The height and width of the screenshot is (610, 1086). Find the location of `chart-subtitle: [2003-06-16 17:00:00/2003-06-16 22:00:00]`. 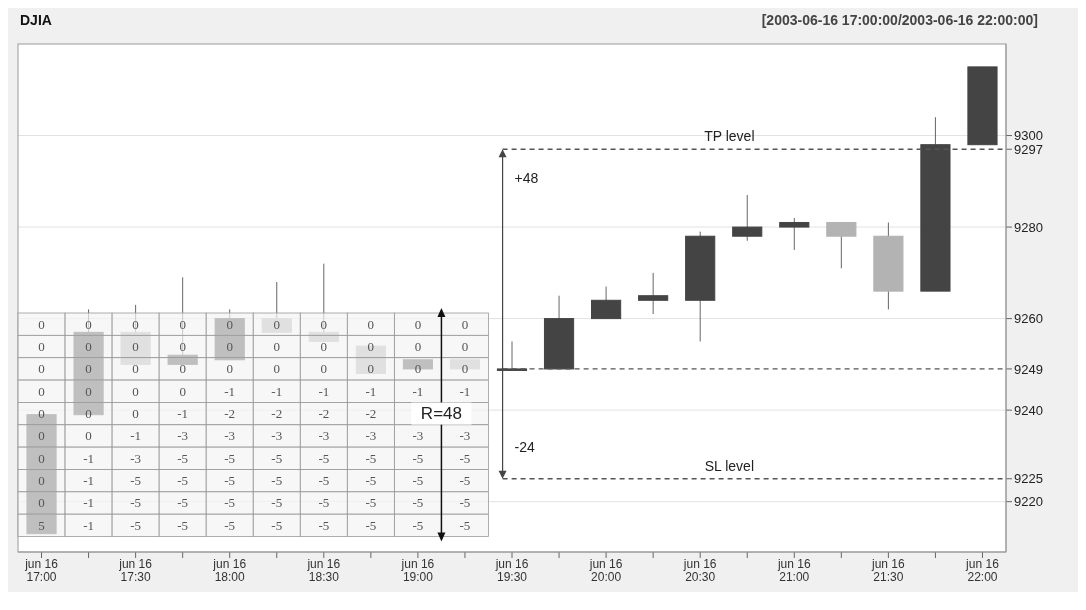

chart-subtitle: [2003-06-16 17:00:00/2003-06-16 22:00:00] is located at coordinates (899, 20).